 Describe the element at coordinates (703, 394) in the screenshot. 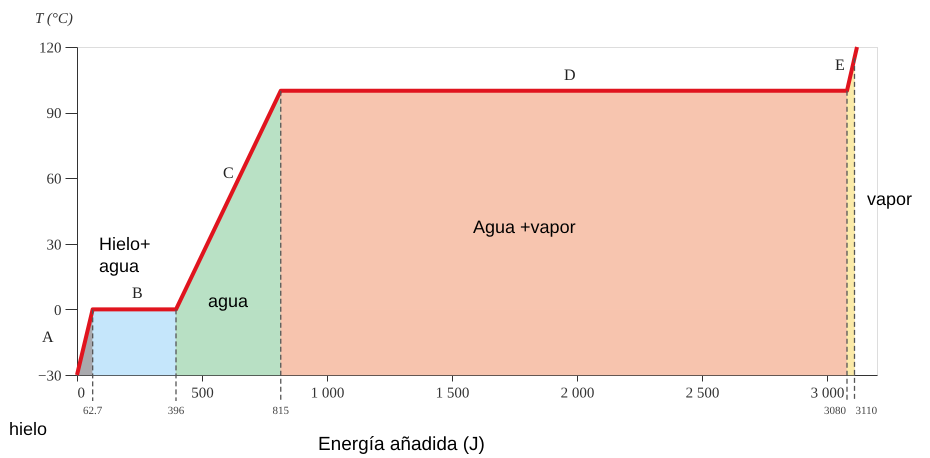

I see `x-tick-label: 2 500` at that location.